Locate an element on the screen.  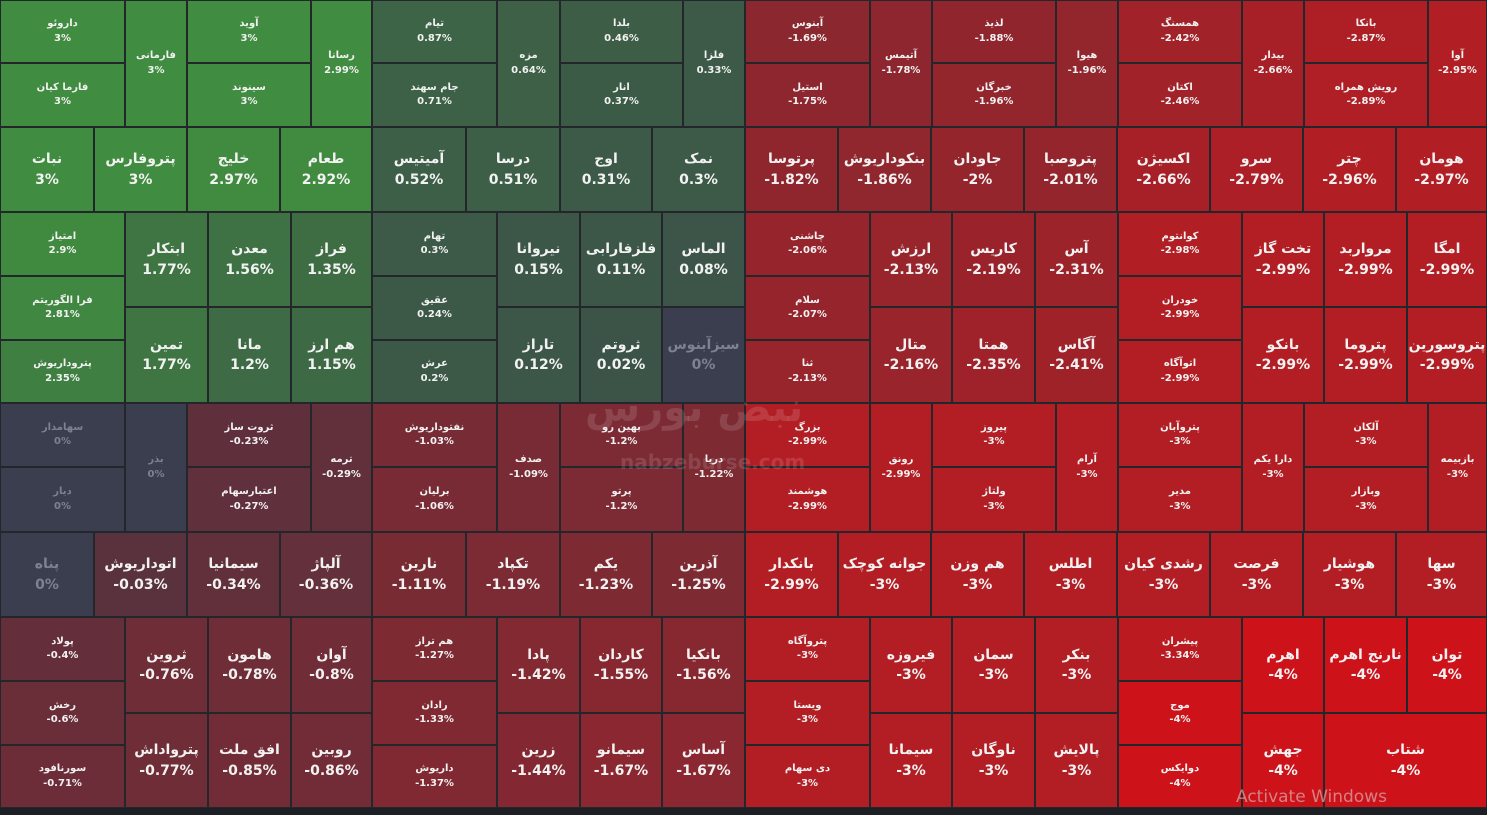
stock-tile: نبات 3% is located at coordinates (47, 169).